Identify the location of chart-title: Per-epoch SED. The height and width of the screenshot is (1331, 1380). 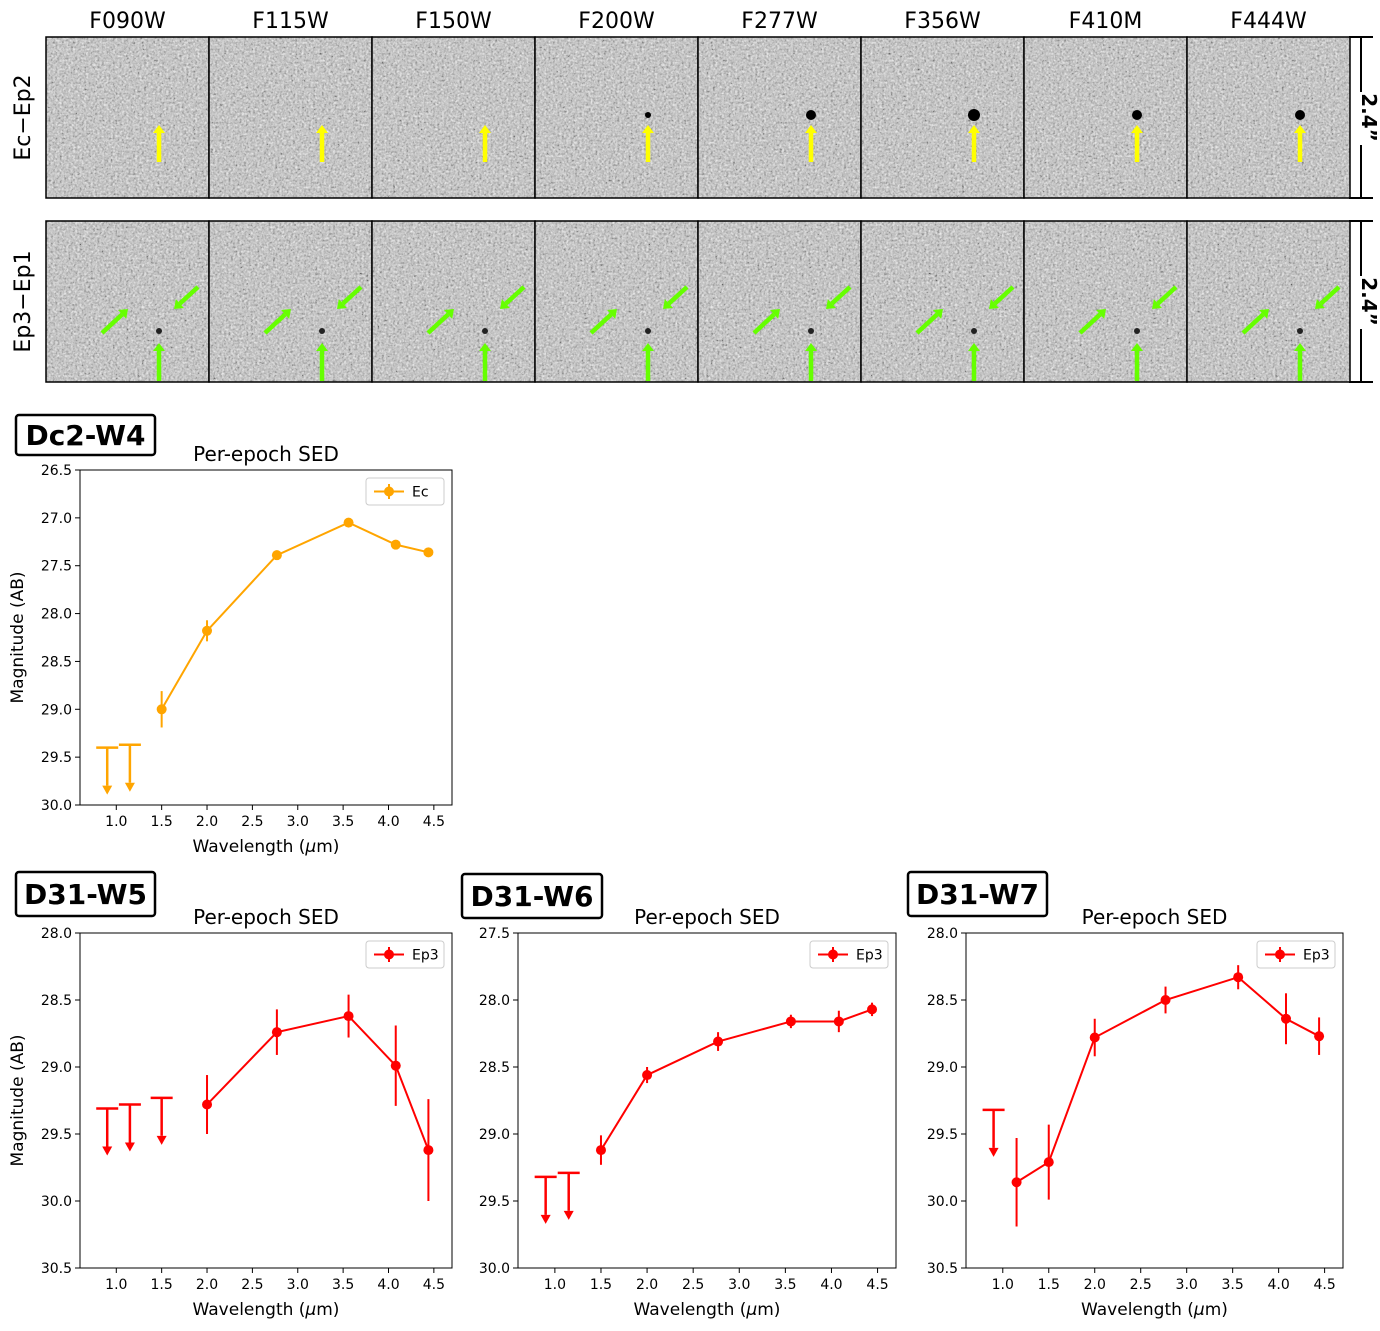
(266, 917).